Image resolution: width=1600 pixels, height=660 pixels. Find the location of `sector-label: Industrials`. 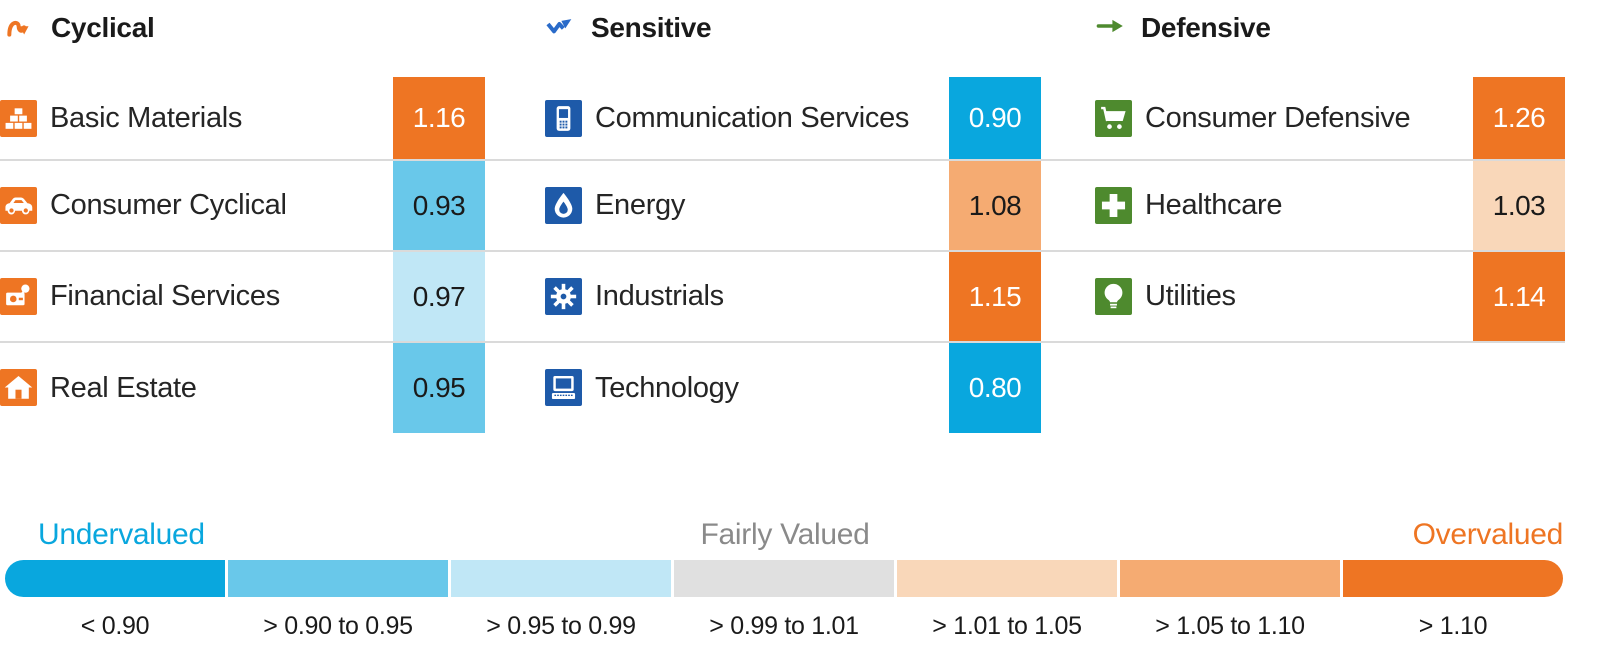

sector-label: Industrials is located at coordinates (659, 296).